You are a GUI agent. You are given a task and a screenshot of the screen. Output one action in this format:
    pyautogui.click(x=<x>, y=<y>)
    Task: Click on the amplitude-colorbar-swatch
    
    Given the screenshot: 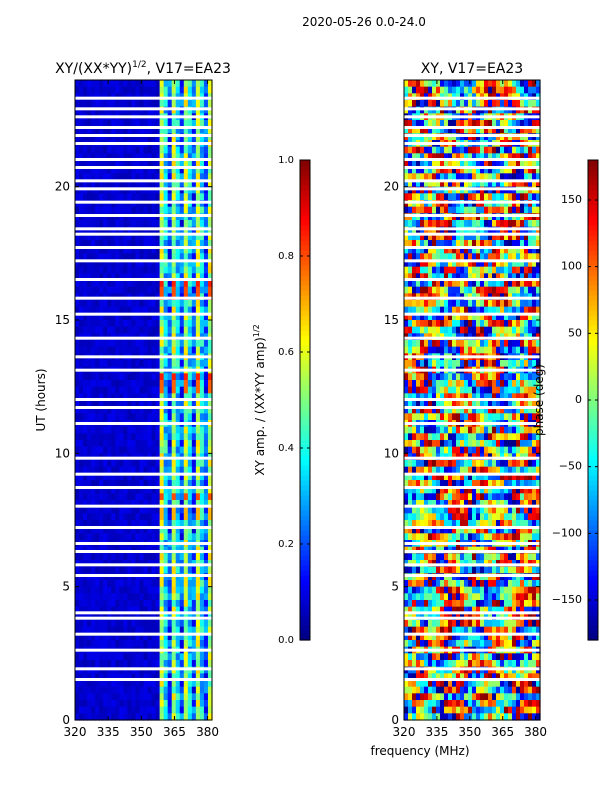 What is the action you would take?
    pyautogui.click(x=305, y=518)
    